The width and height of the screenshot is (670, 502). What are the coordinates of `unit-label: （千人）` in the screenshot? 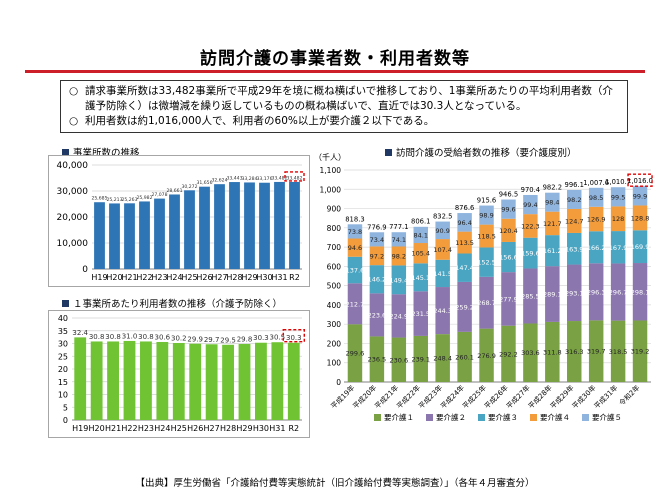 It's located at (330, 157).